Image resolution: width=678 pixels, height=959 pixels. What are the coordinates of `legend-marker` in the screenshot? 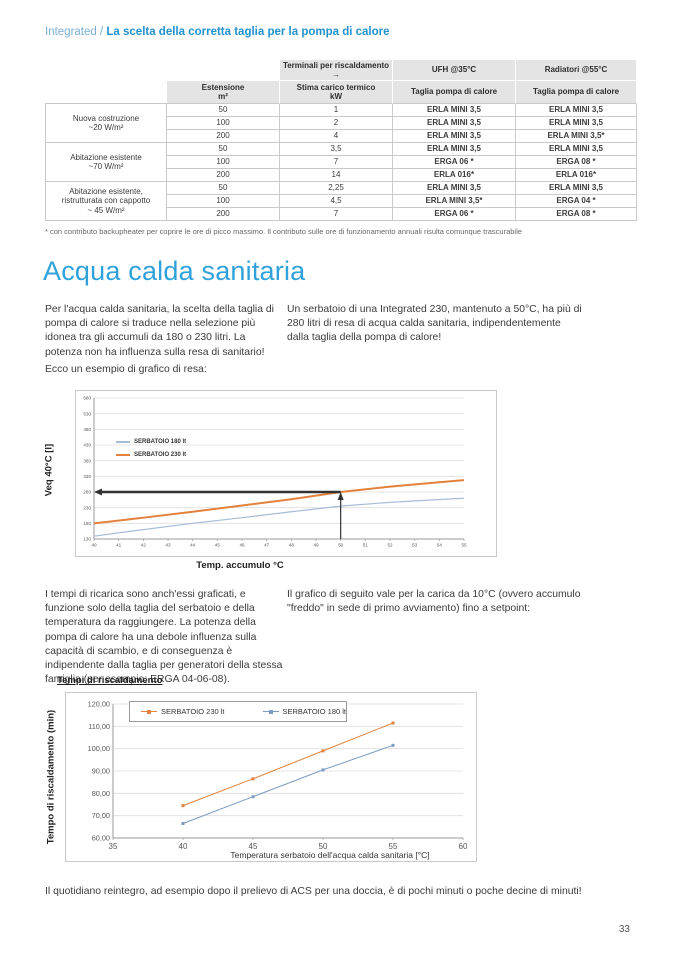 It's located at (270, 711).